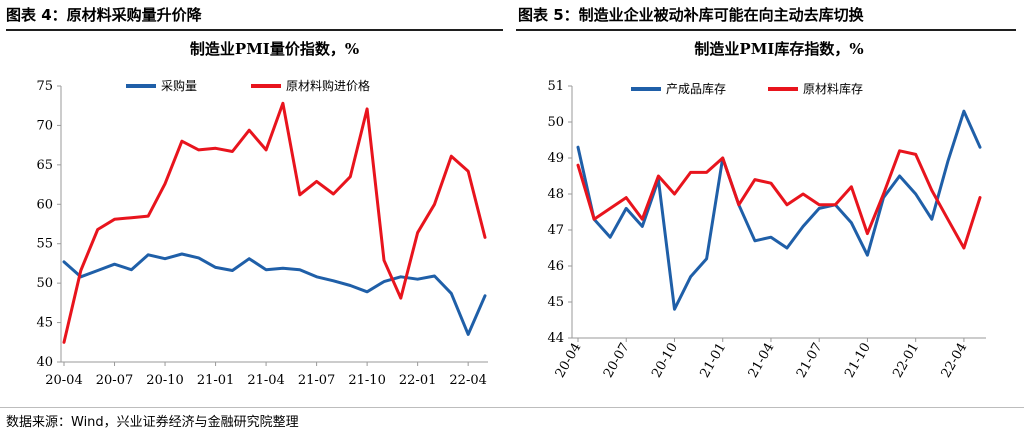  What do you see at coordinates (44, 165) in the screenshot?
I see `y-tick-label: 65` at bounding box center [44, 165].